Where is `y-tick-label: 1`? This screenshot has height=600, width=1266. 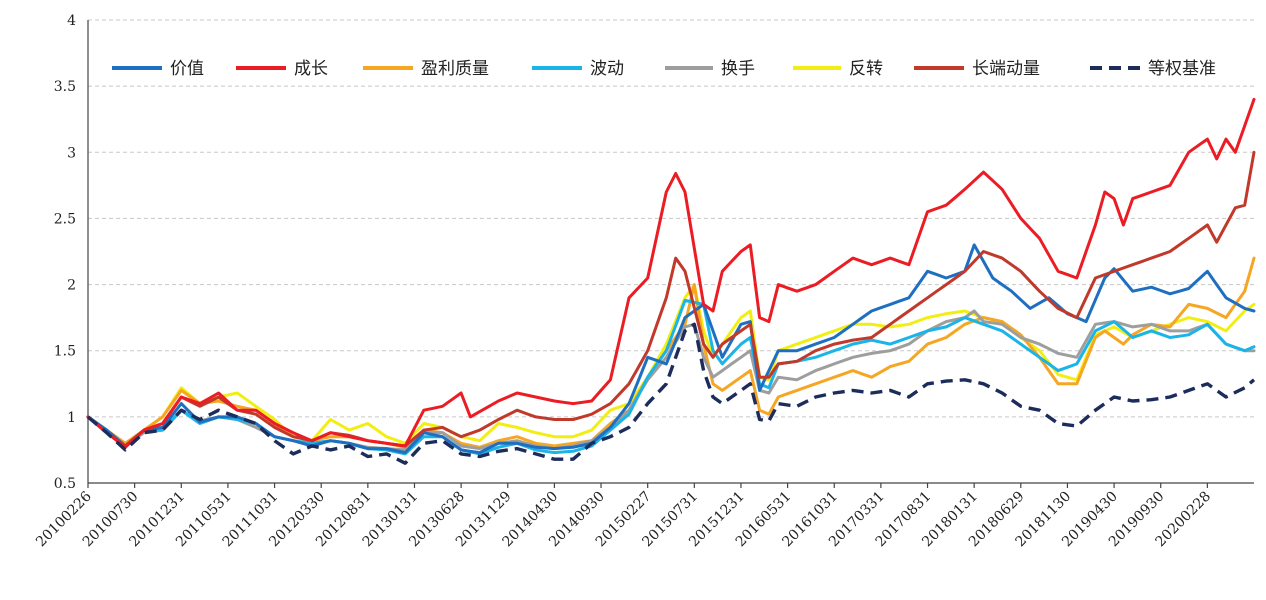
y-tick-label: 1 is located at coordinates (71, 418).